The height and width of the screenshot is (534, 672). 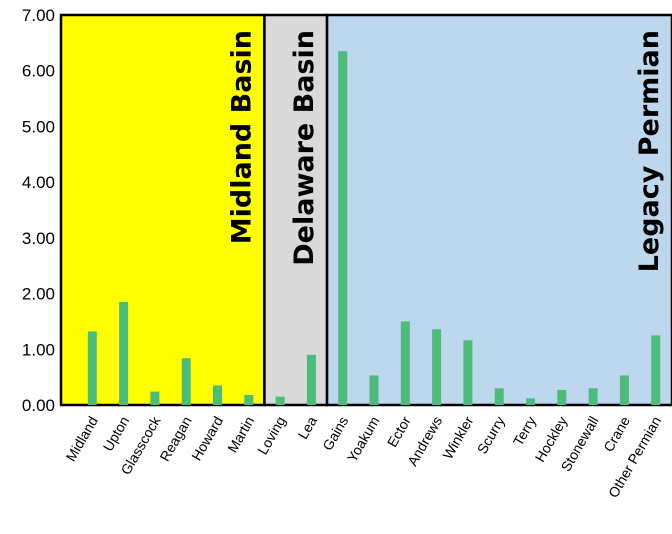 I want to click on category-label: Martin, so click(x=240, y=435).